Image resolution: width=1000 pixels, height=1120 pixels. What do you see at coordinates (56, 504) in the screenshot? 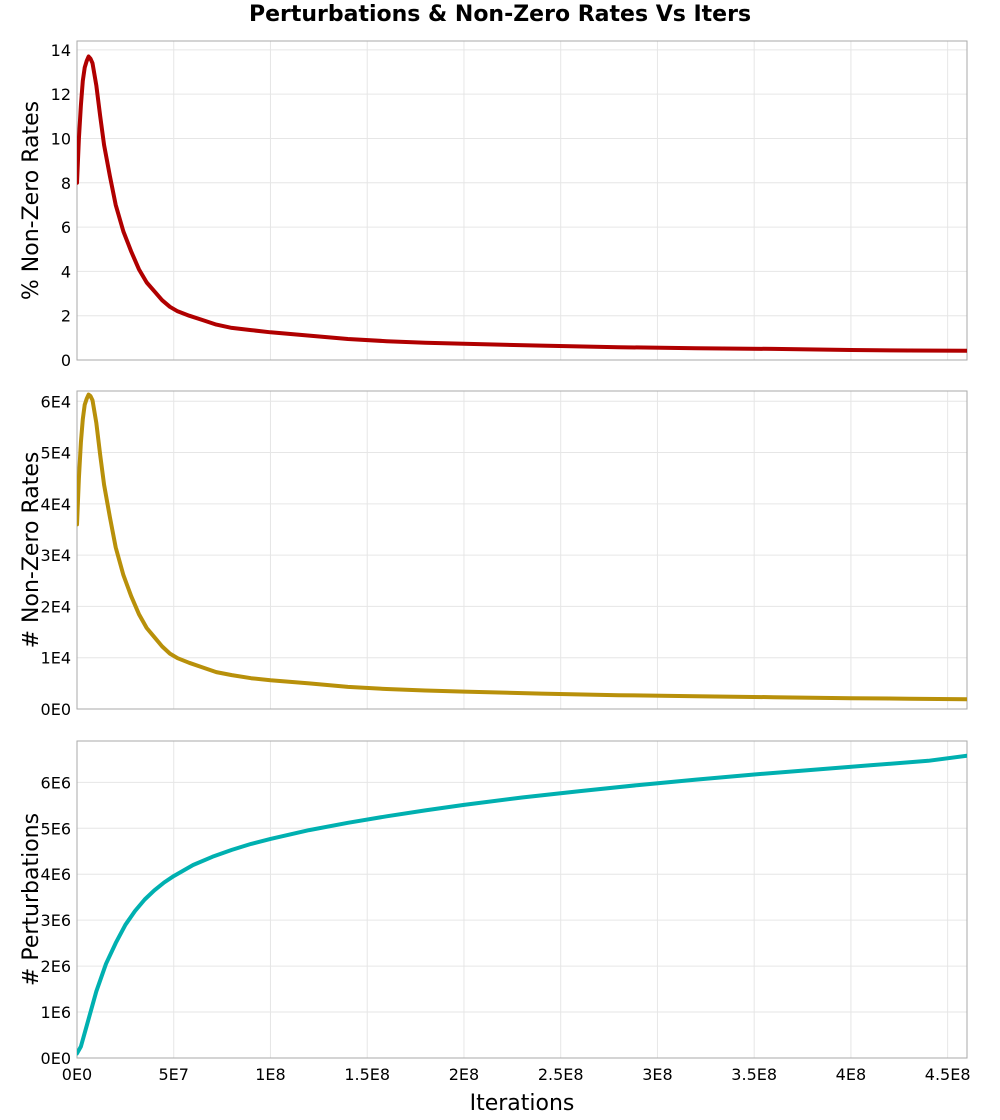
I see `y-tick-label: 4E4` at bounding box center [56, 504].